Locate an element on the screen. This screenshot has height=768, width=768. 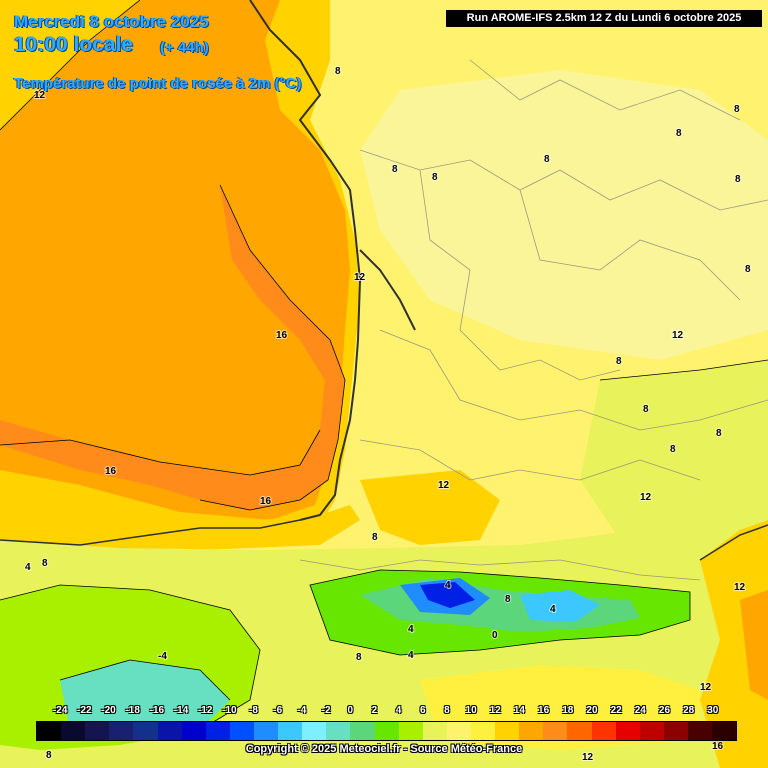
forecast-local-time: 10:00 locale is located at coordinates (74, 44).